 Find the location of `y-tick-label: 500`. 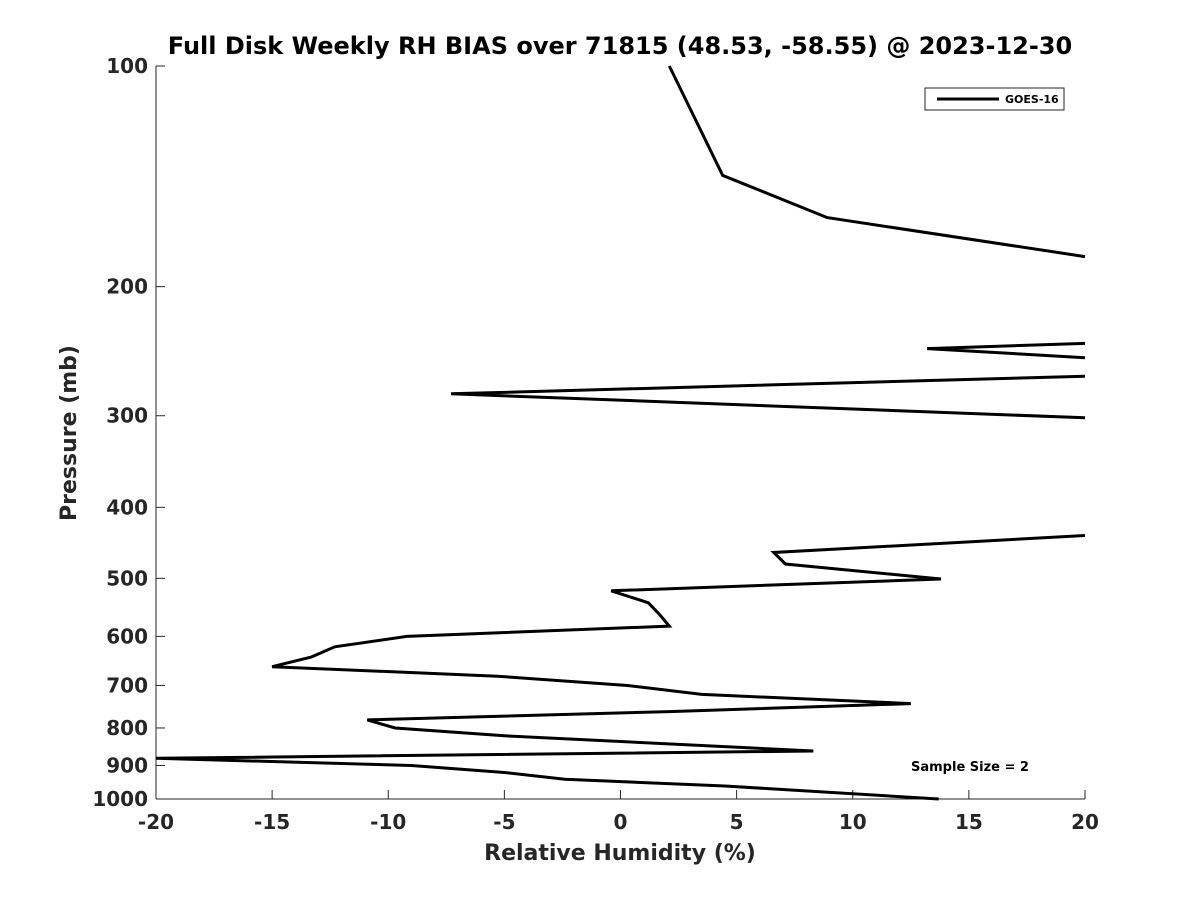

y-tick-label: 500 is located at coordinates (127, 578).